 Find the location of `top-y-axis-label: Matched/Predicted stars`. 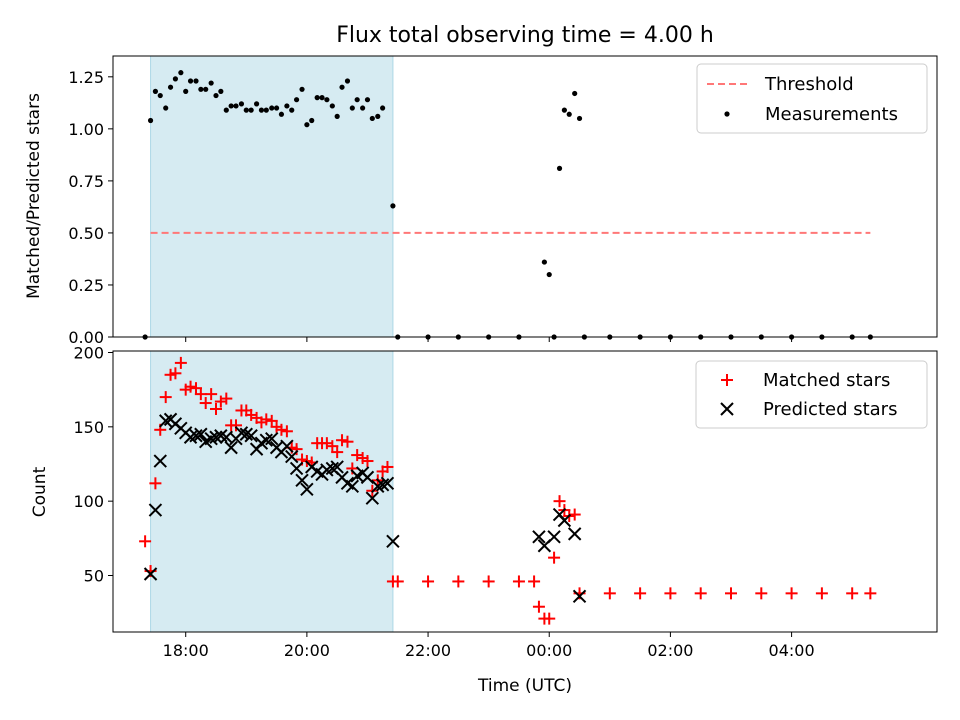

top-y-axis-label: Matched/Predicted stars is located at coordinates (34, 196).